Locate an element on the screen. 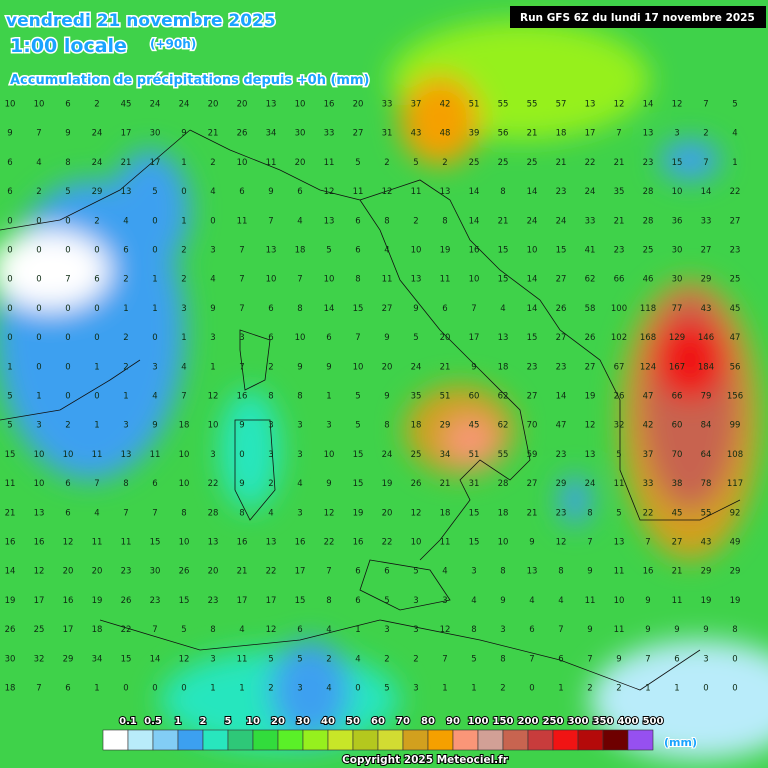 This screenshot has width=768, height=768. precip-value: 48 is located at coordinates (445, 134).